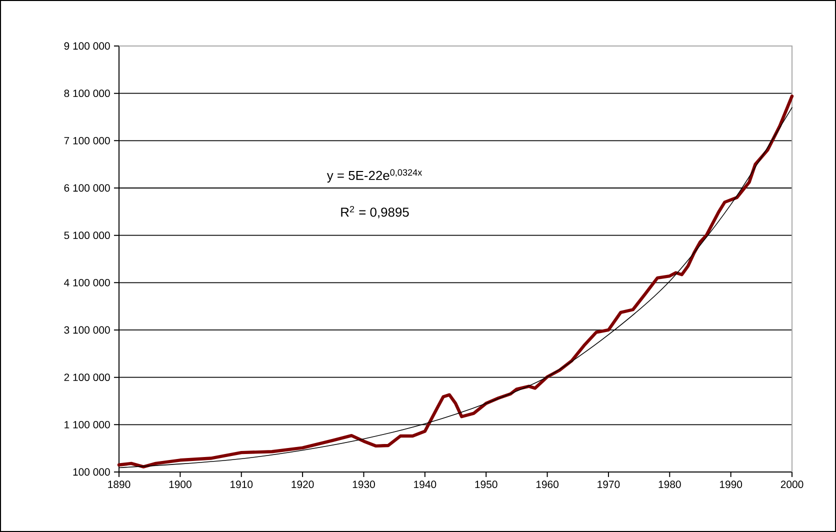 This screenshot has width=836, height=532. I want to click on y-tick-label: 5 100 000, so click(87, 236).